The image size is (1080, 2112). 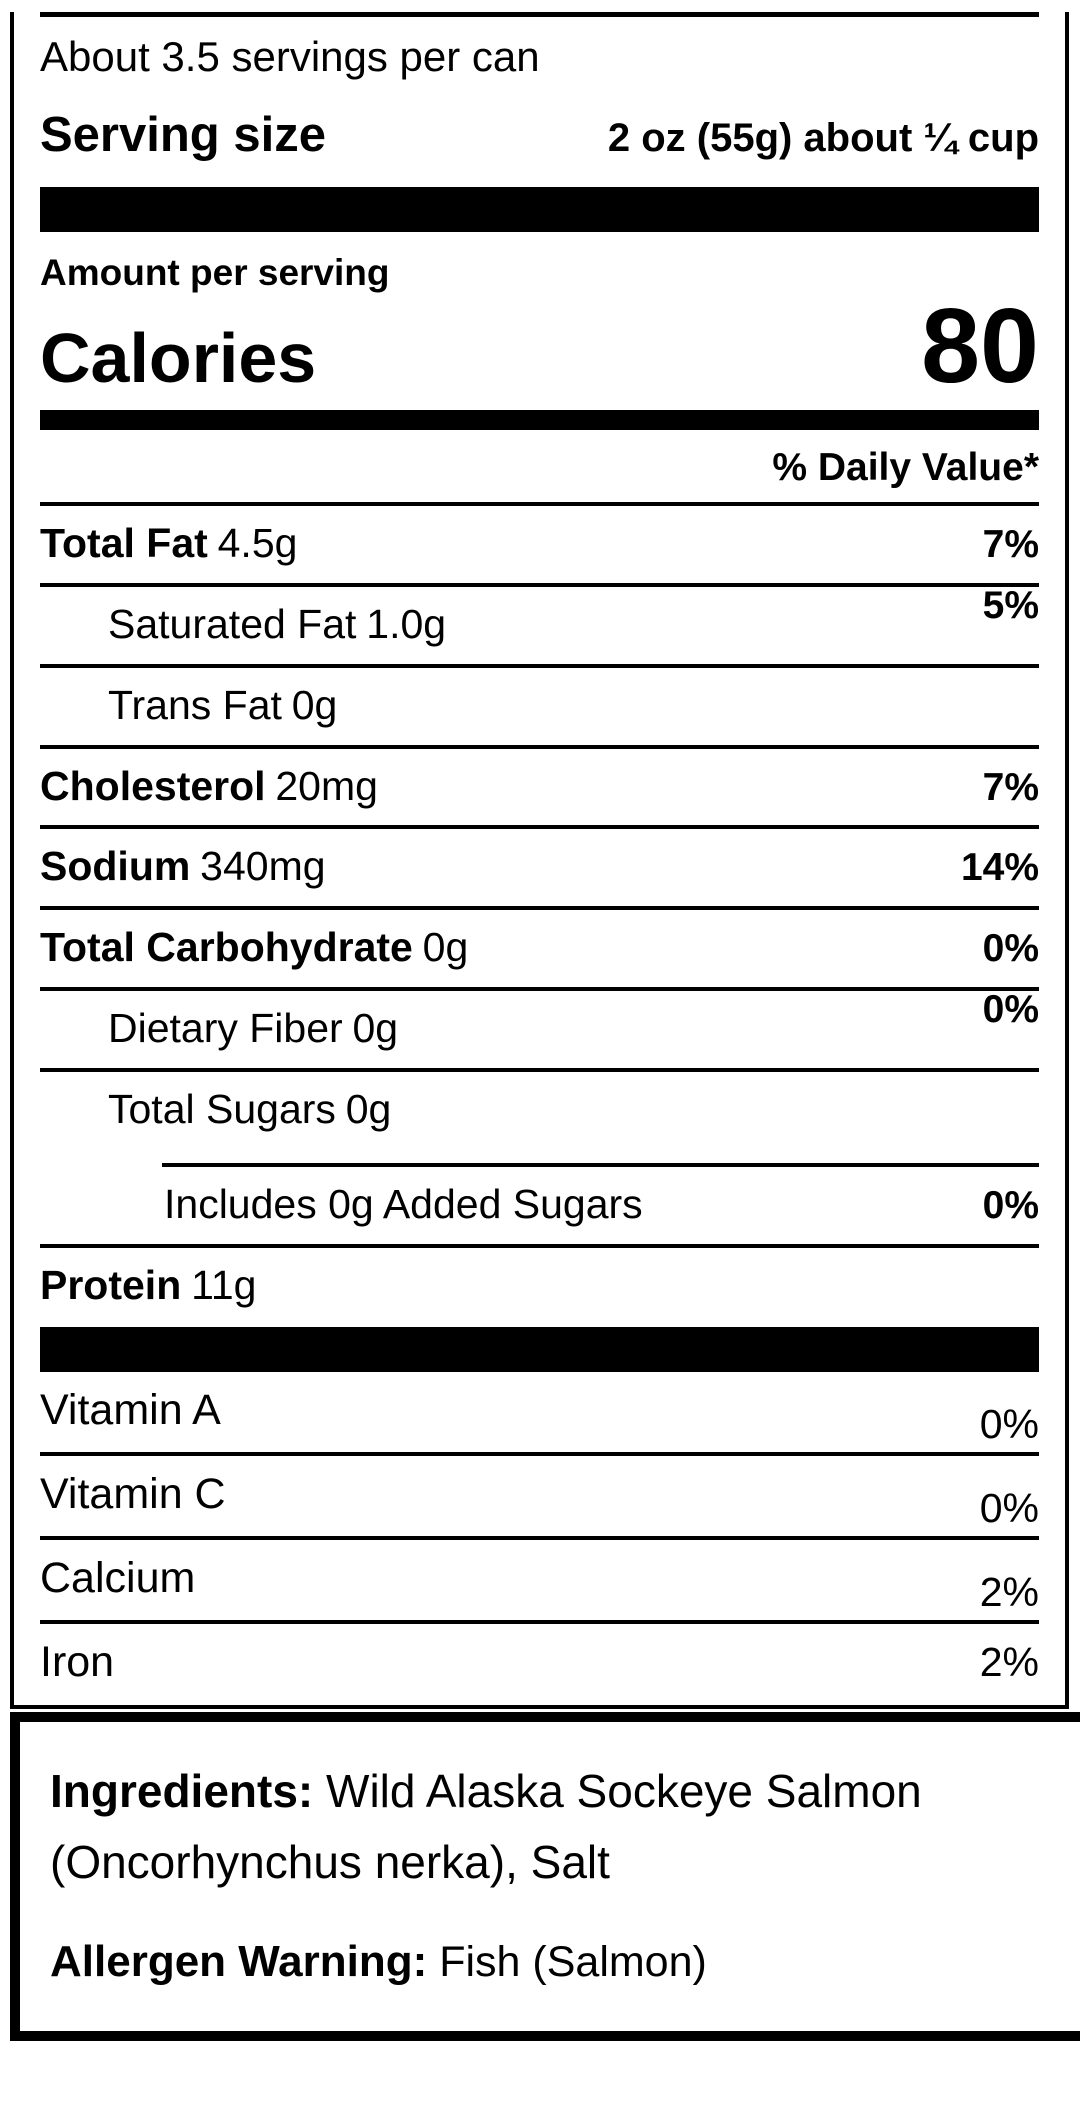 I want to click on nutrient-dv: 5%, so click(x=1010, y=605).